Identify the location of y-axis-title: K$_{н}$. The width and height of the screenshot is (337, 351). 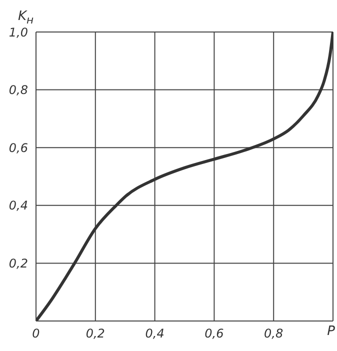
(26, 18).